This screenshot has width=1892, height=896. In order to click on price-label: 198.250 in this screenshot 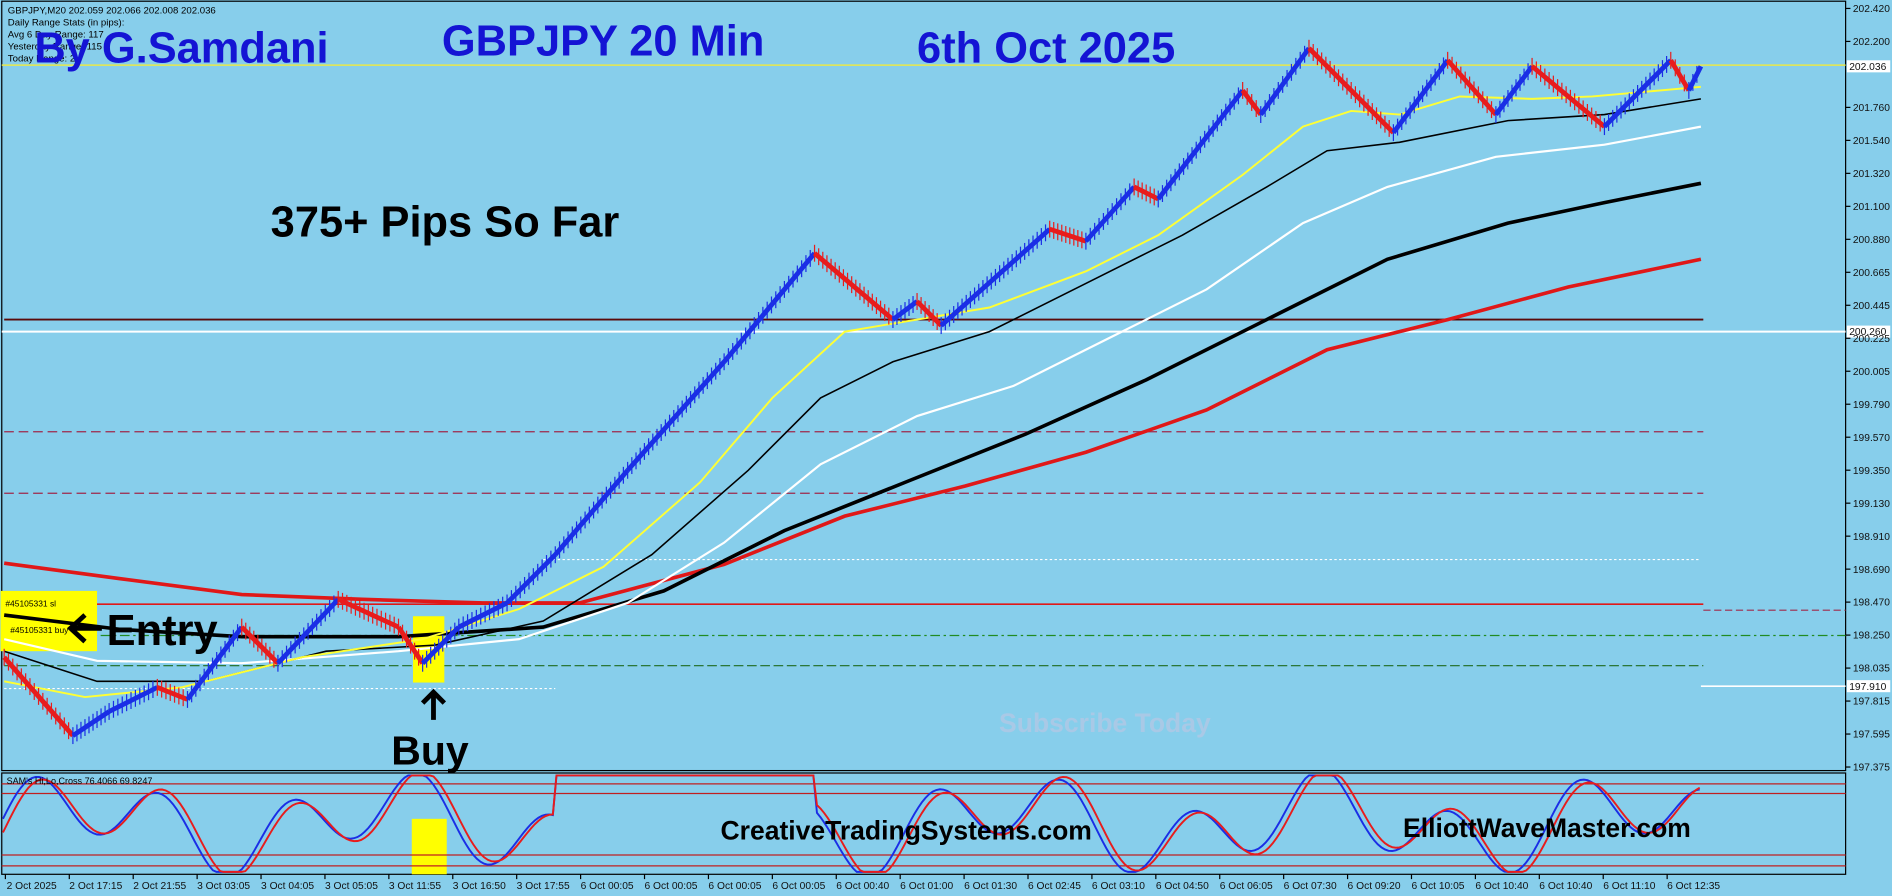, I will do `click(1871, 636)`.